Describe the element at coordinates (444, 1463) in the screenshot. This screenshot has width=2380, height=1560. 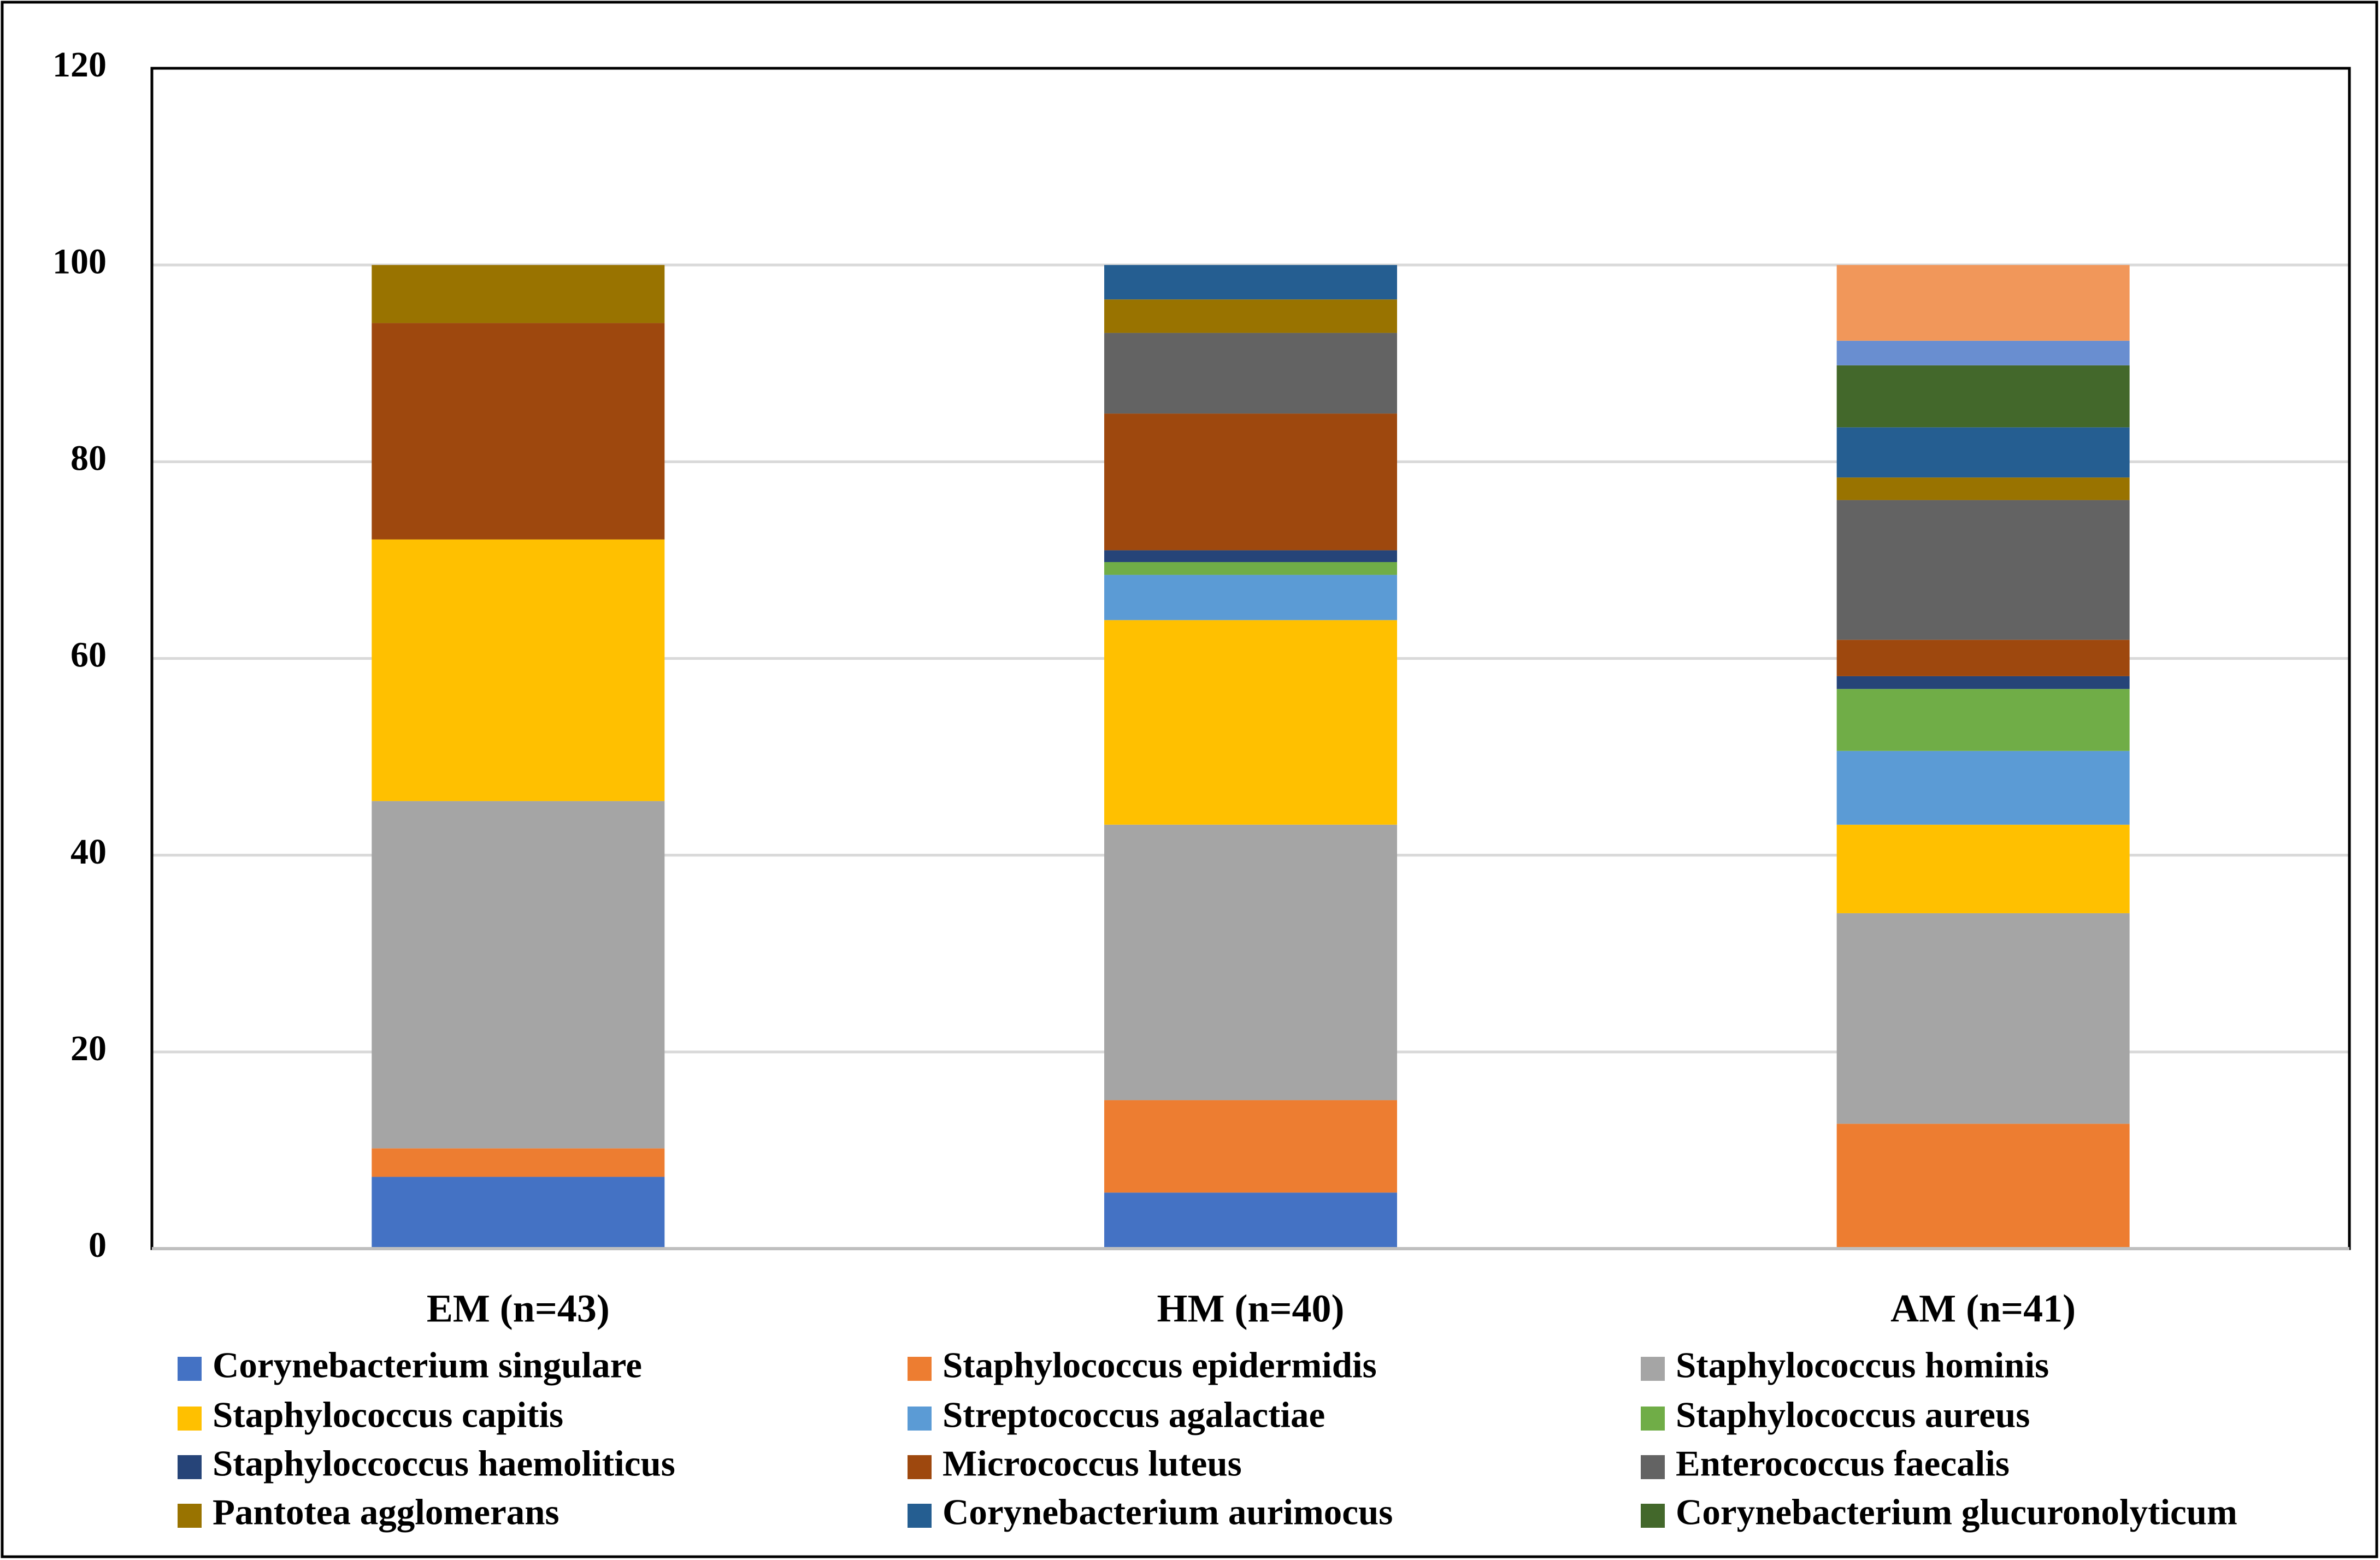
I see `legend-label: Staphyloccoccus haemoliticus` at that location.